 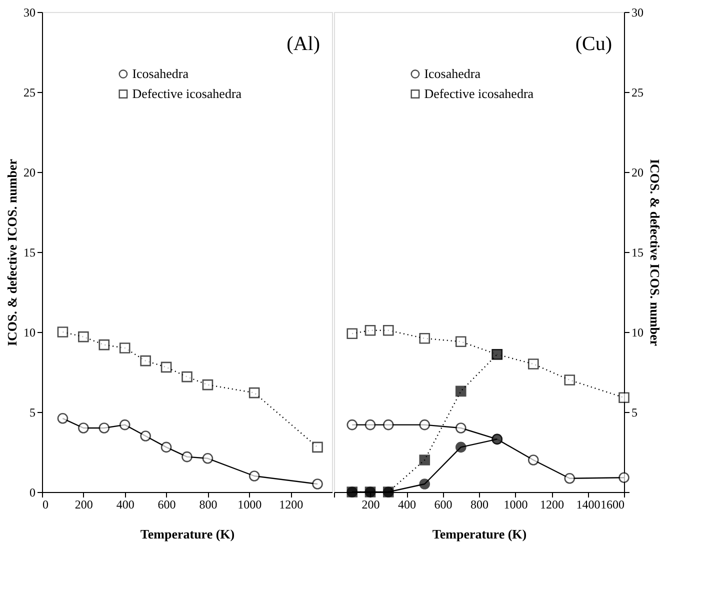 I want to click on y-tick-label: 20, so click(x=30, y=173).